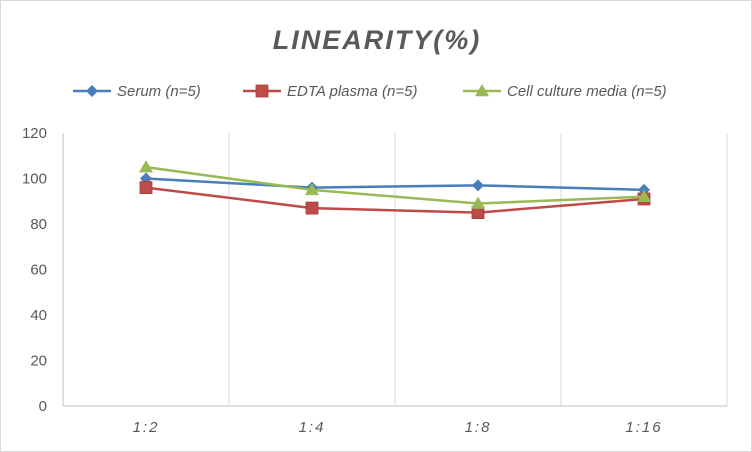  I want to click on y-tick-label: 60, so click(38, 270).